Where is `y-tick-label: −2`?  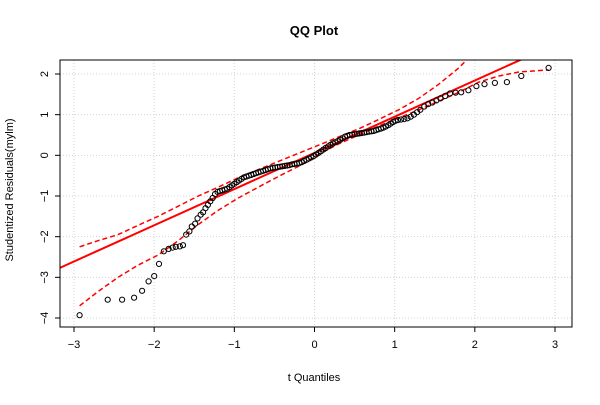
y-tick-label: −2 is located at coordinates (45, 236).